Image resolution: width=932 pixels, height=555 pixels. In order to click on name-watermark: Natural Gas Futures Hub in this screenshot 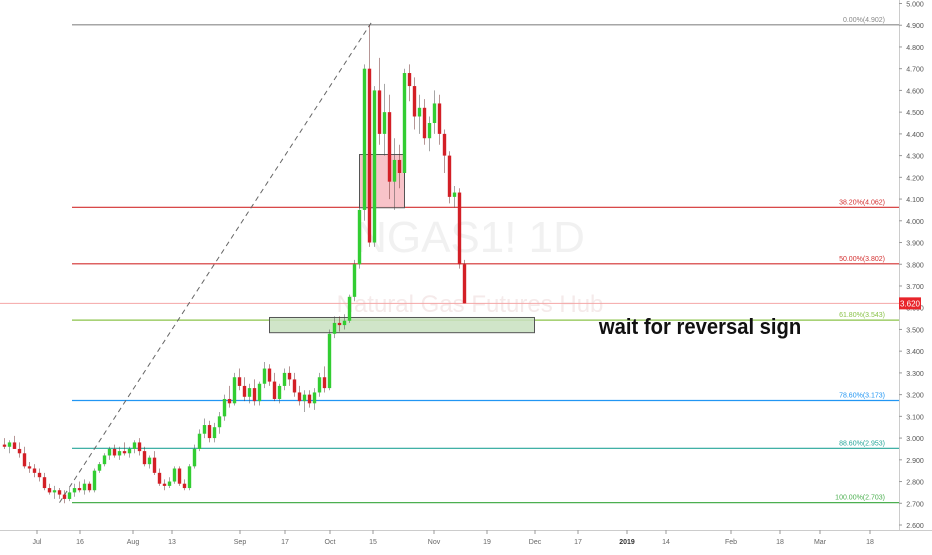, I will do `click(470, 304)`.